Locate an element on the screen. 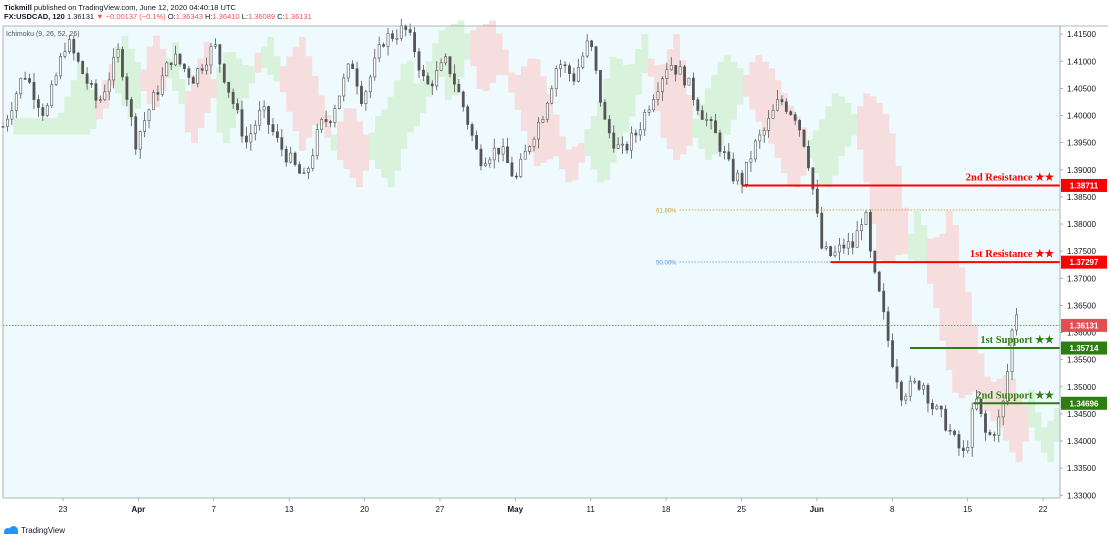 This screenshot has height=537, width=1111. x-tick-label: Apr is located at coordinates (138, 509).